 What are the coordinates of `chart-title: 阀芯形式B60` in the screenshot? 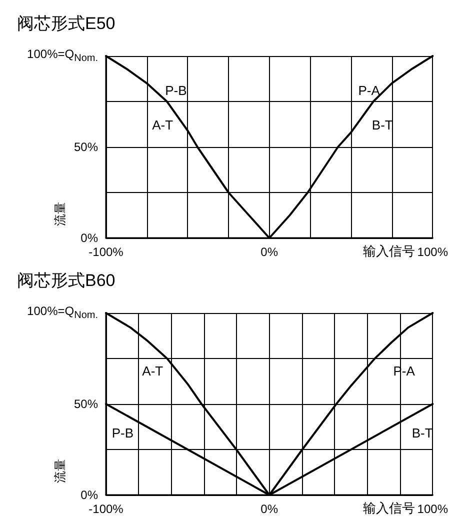 It's located at (66, 280).